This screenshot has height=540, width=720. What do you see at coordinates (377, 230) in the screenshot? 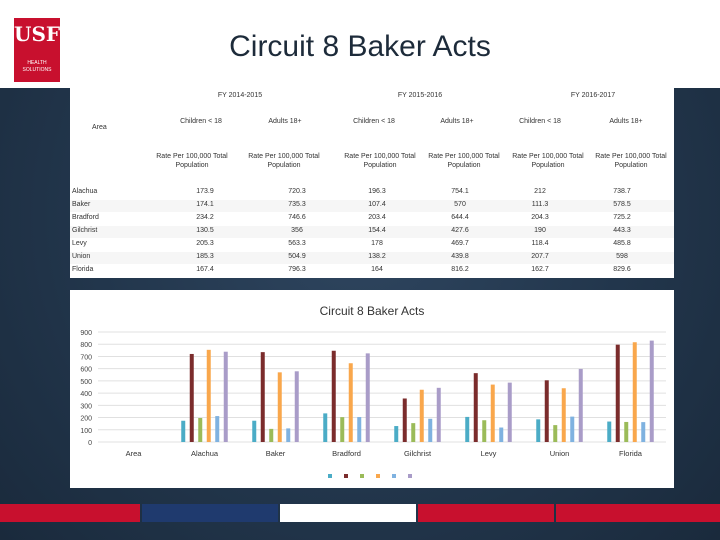
I see `table-cell: 154.4` at bounding box center [377, 230].